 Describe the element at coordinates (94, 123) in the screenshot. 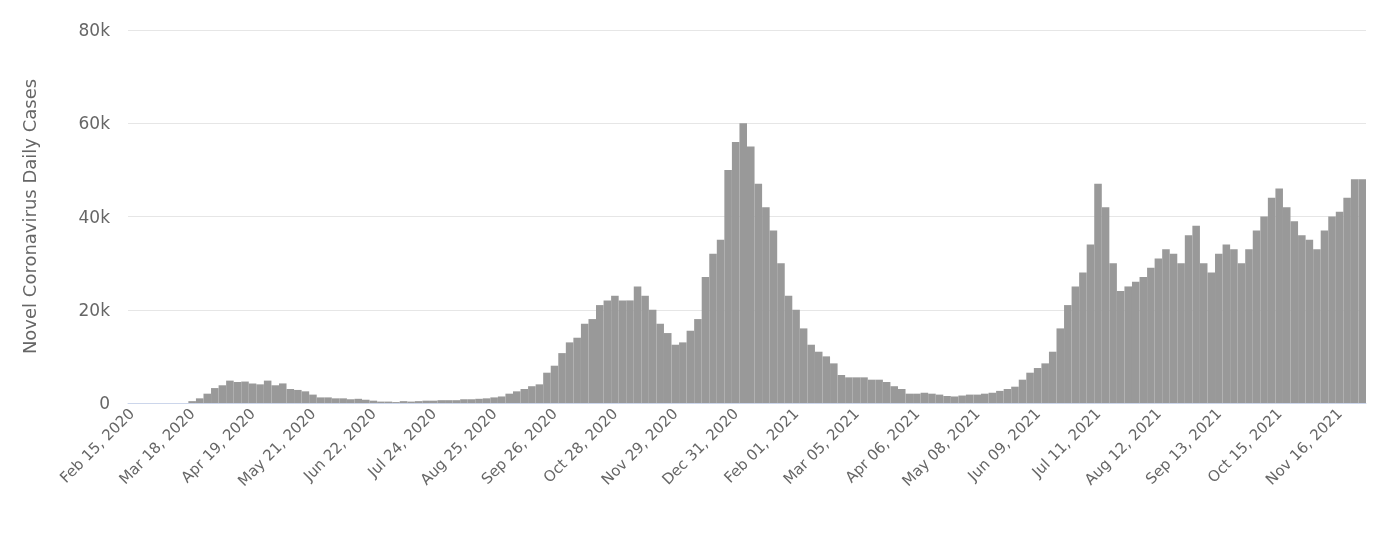

I see `y-tick-label: 60k` at that location.